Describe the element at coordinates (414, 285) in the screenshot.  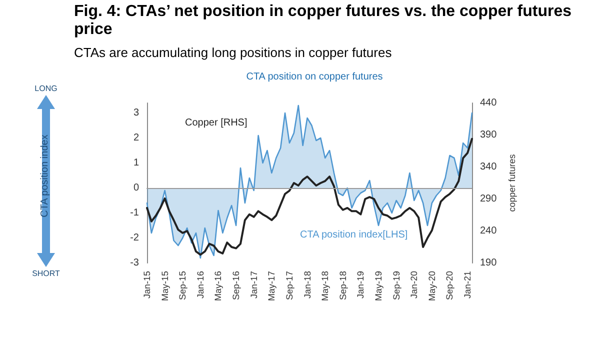
I see `x-tick-label: Jan-20` at that location.